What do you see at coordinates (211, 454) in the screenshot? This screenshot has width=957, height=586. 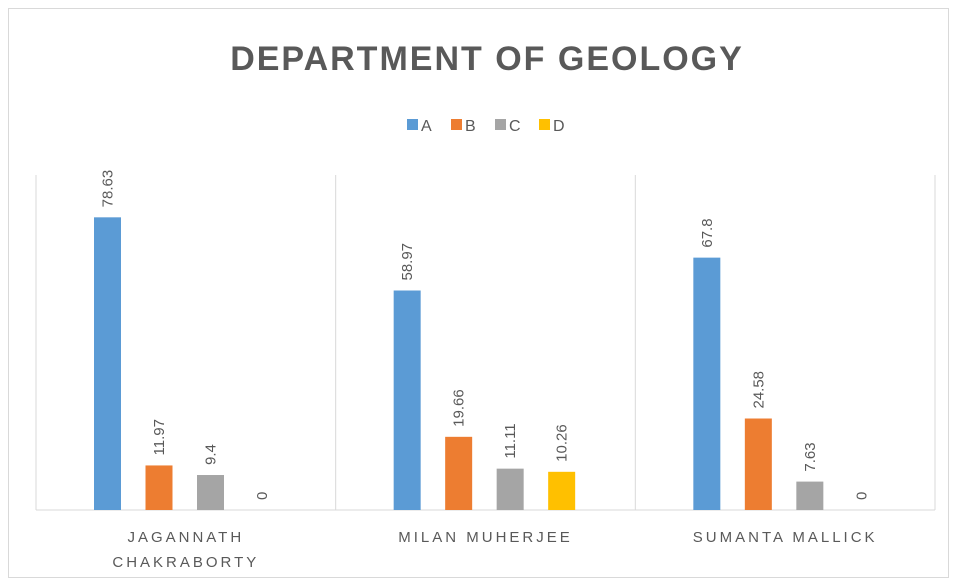 I see `data-label: 9.4` at bounding box center [211, 454].